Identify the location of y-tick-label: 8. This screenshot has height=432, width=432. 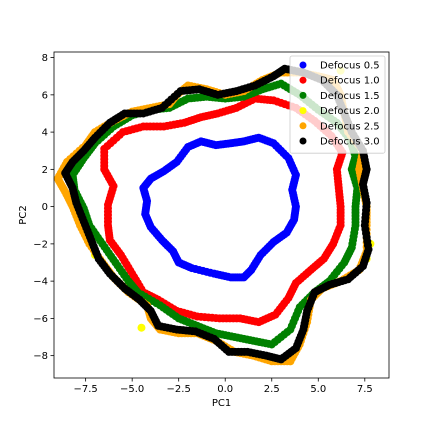
(45, 58).